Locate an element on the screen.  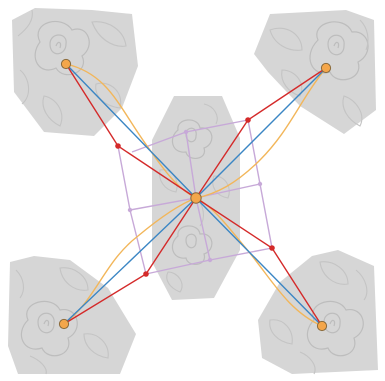
node-top-right is located at coordinates (326, 68).